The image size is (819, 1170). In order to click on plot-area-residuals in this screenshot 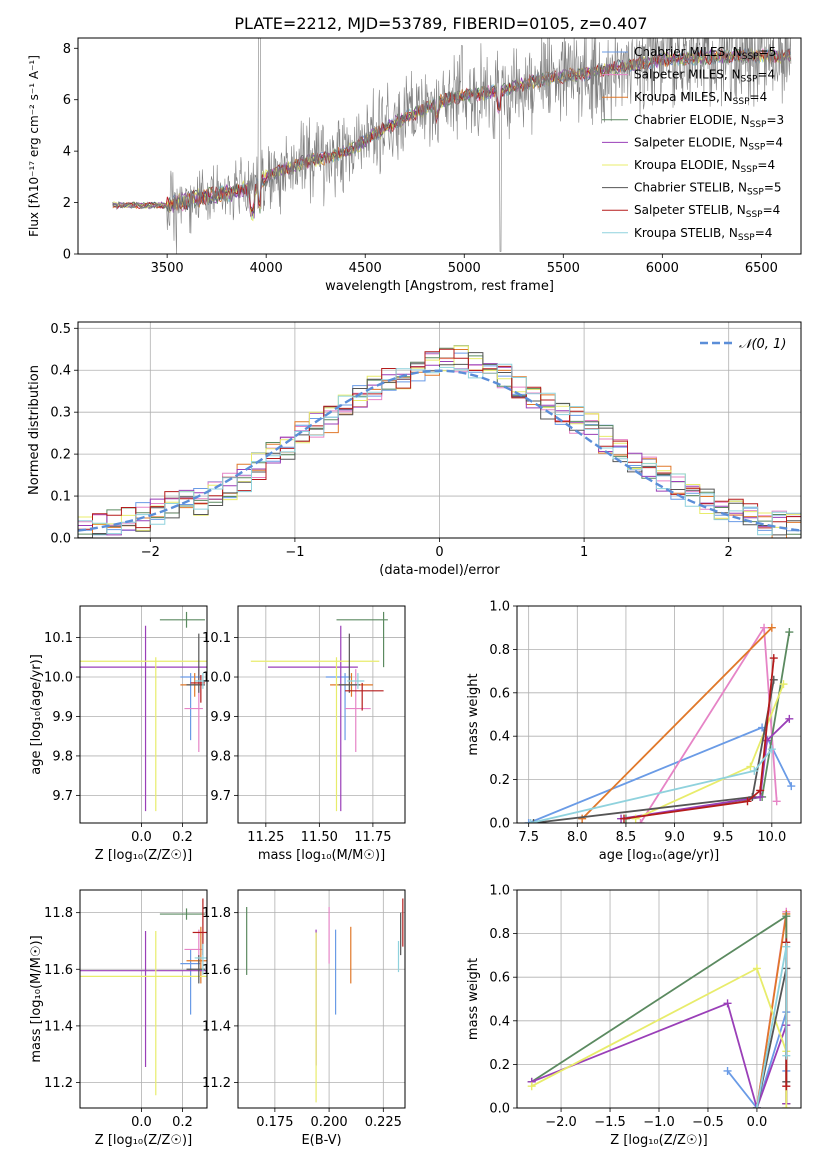, I will do `click(439, 441)`.